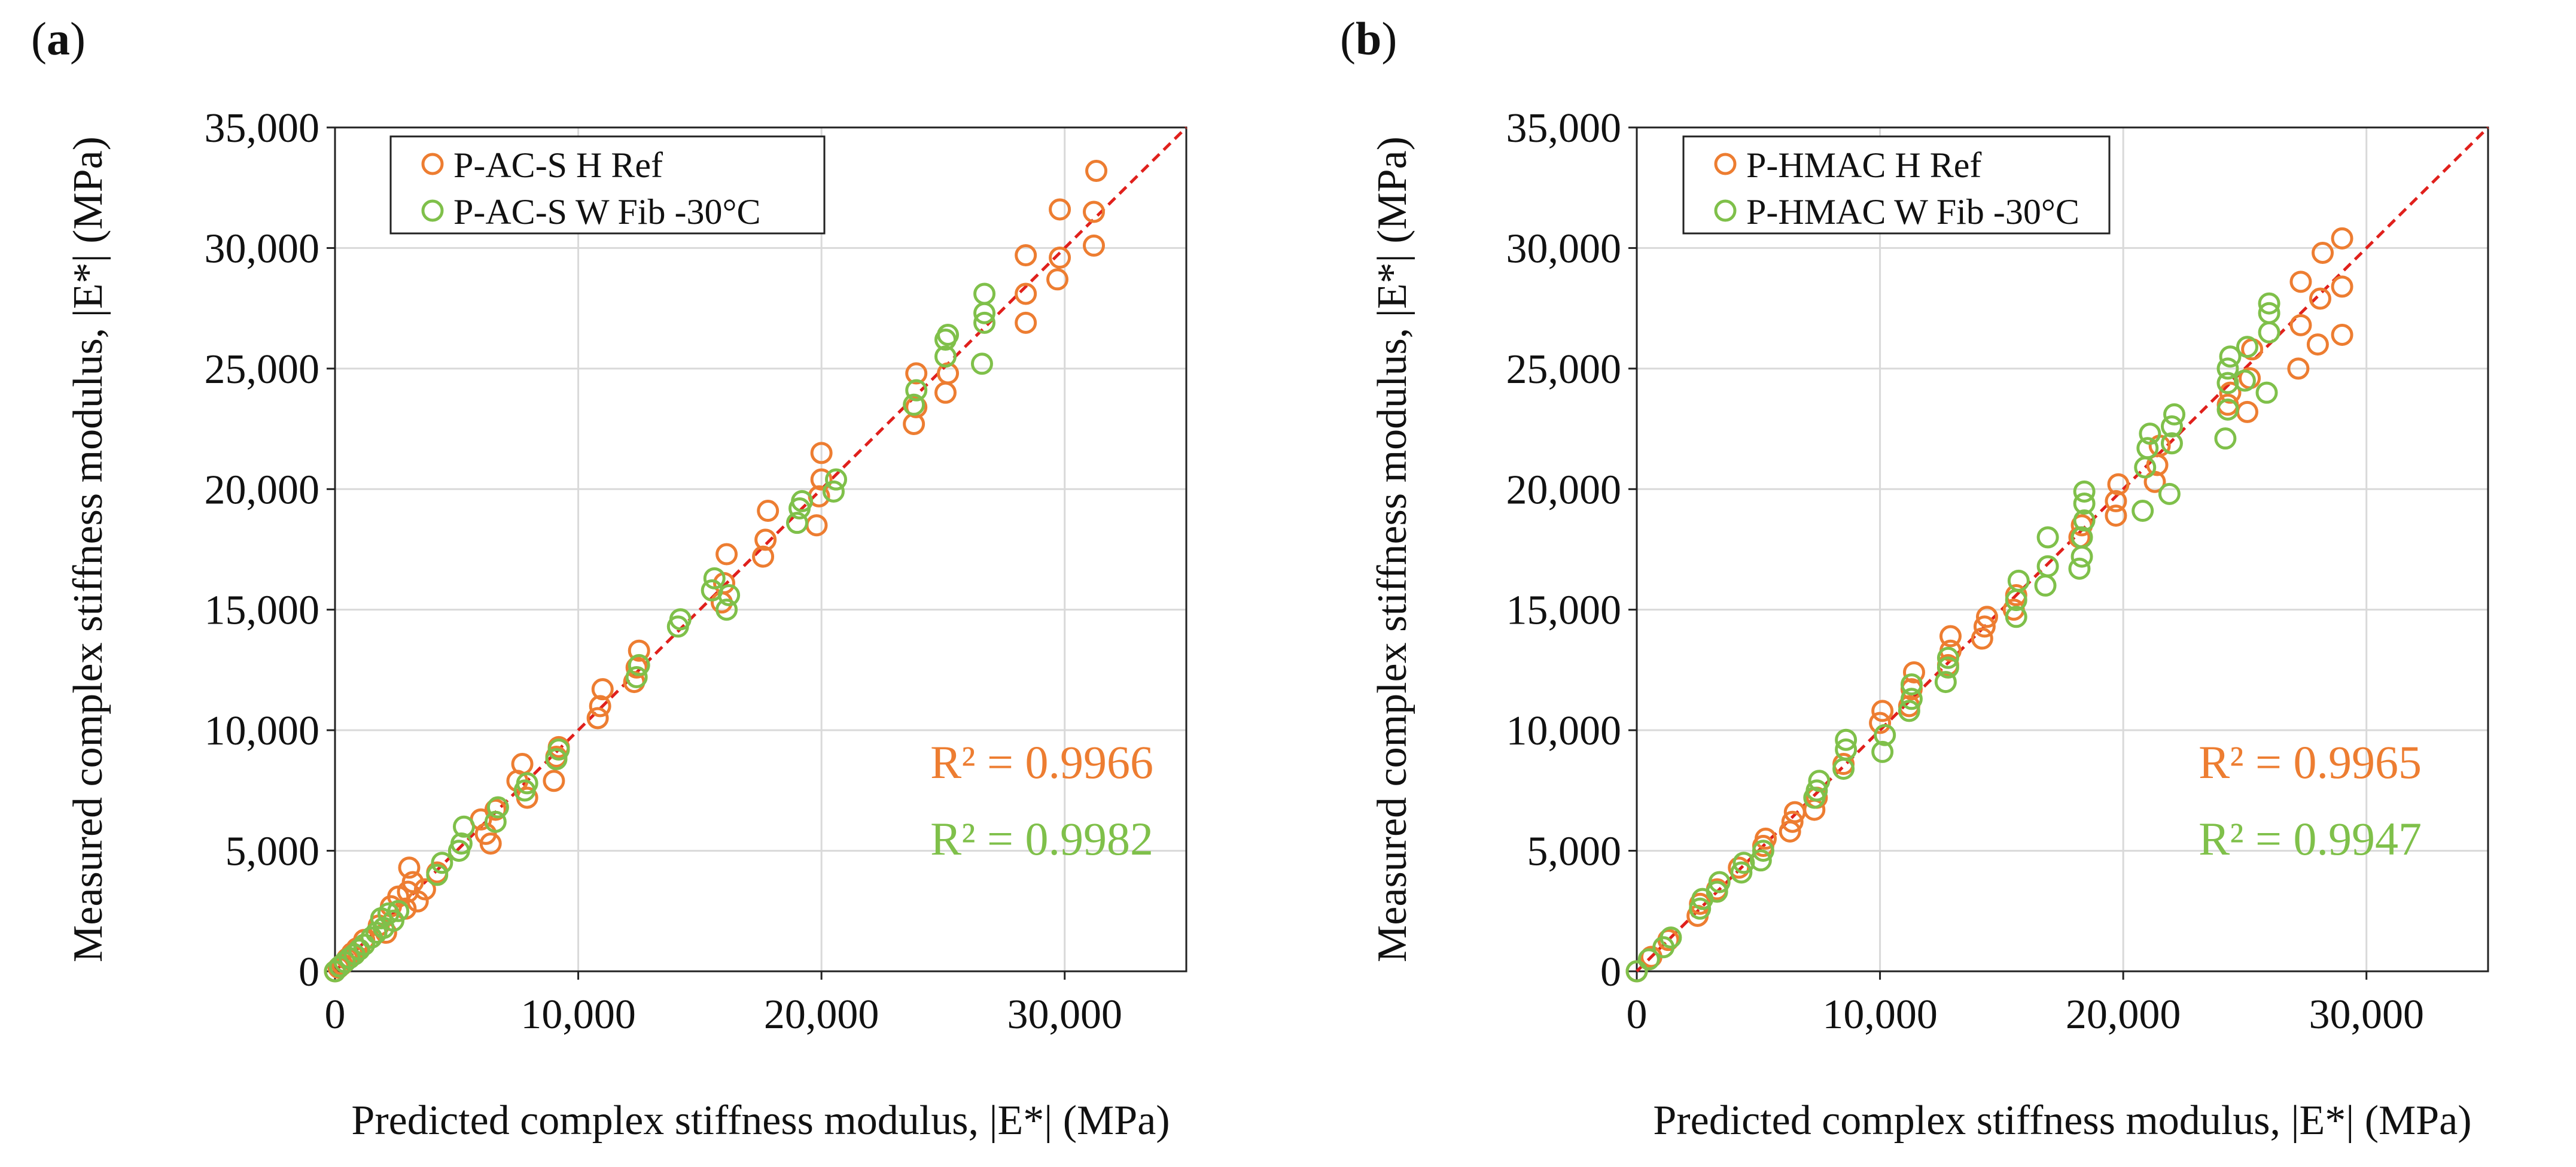 The height and width of the screenshot is (1167, 2576). I want to click on legend-marker-fib, so click(1725, 210).